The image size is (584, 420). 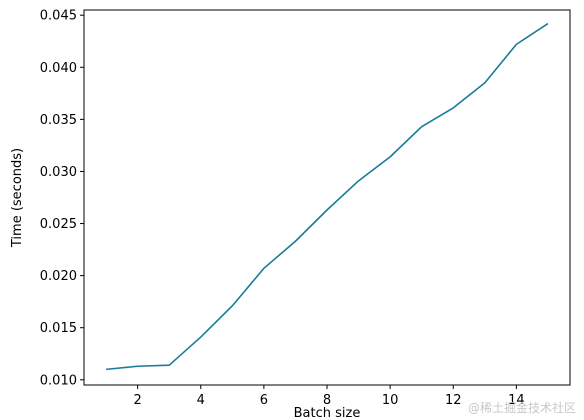 What do you see at coordinates (327, 400) in the screenshot?
I see `x-tick-label: 8` at bounding box center [327, 400].